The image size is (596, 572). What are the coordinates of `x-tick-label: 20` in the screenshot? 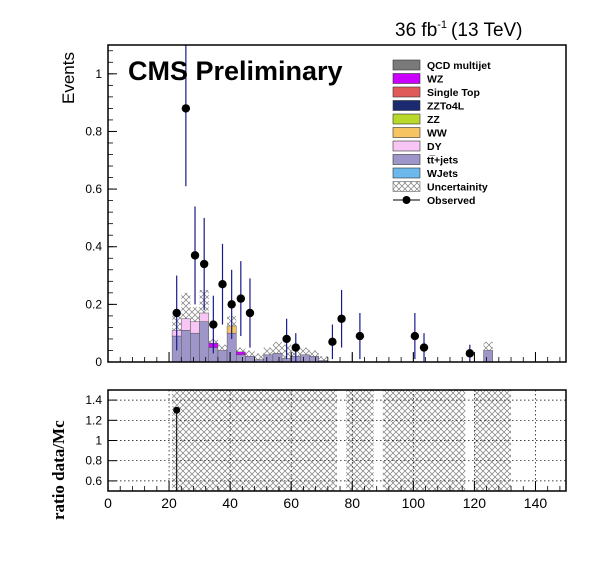 It's located at (169, 503).